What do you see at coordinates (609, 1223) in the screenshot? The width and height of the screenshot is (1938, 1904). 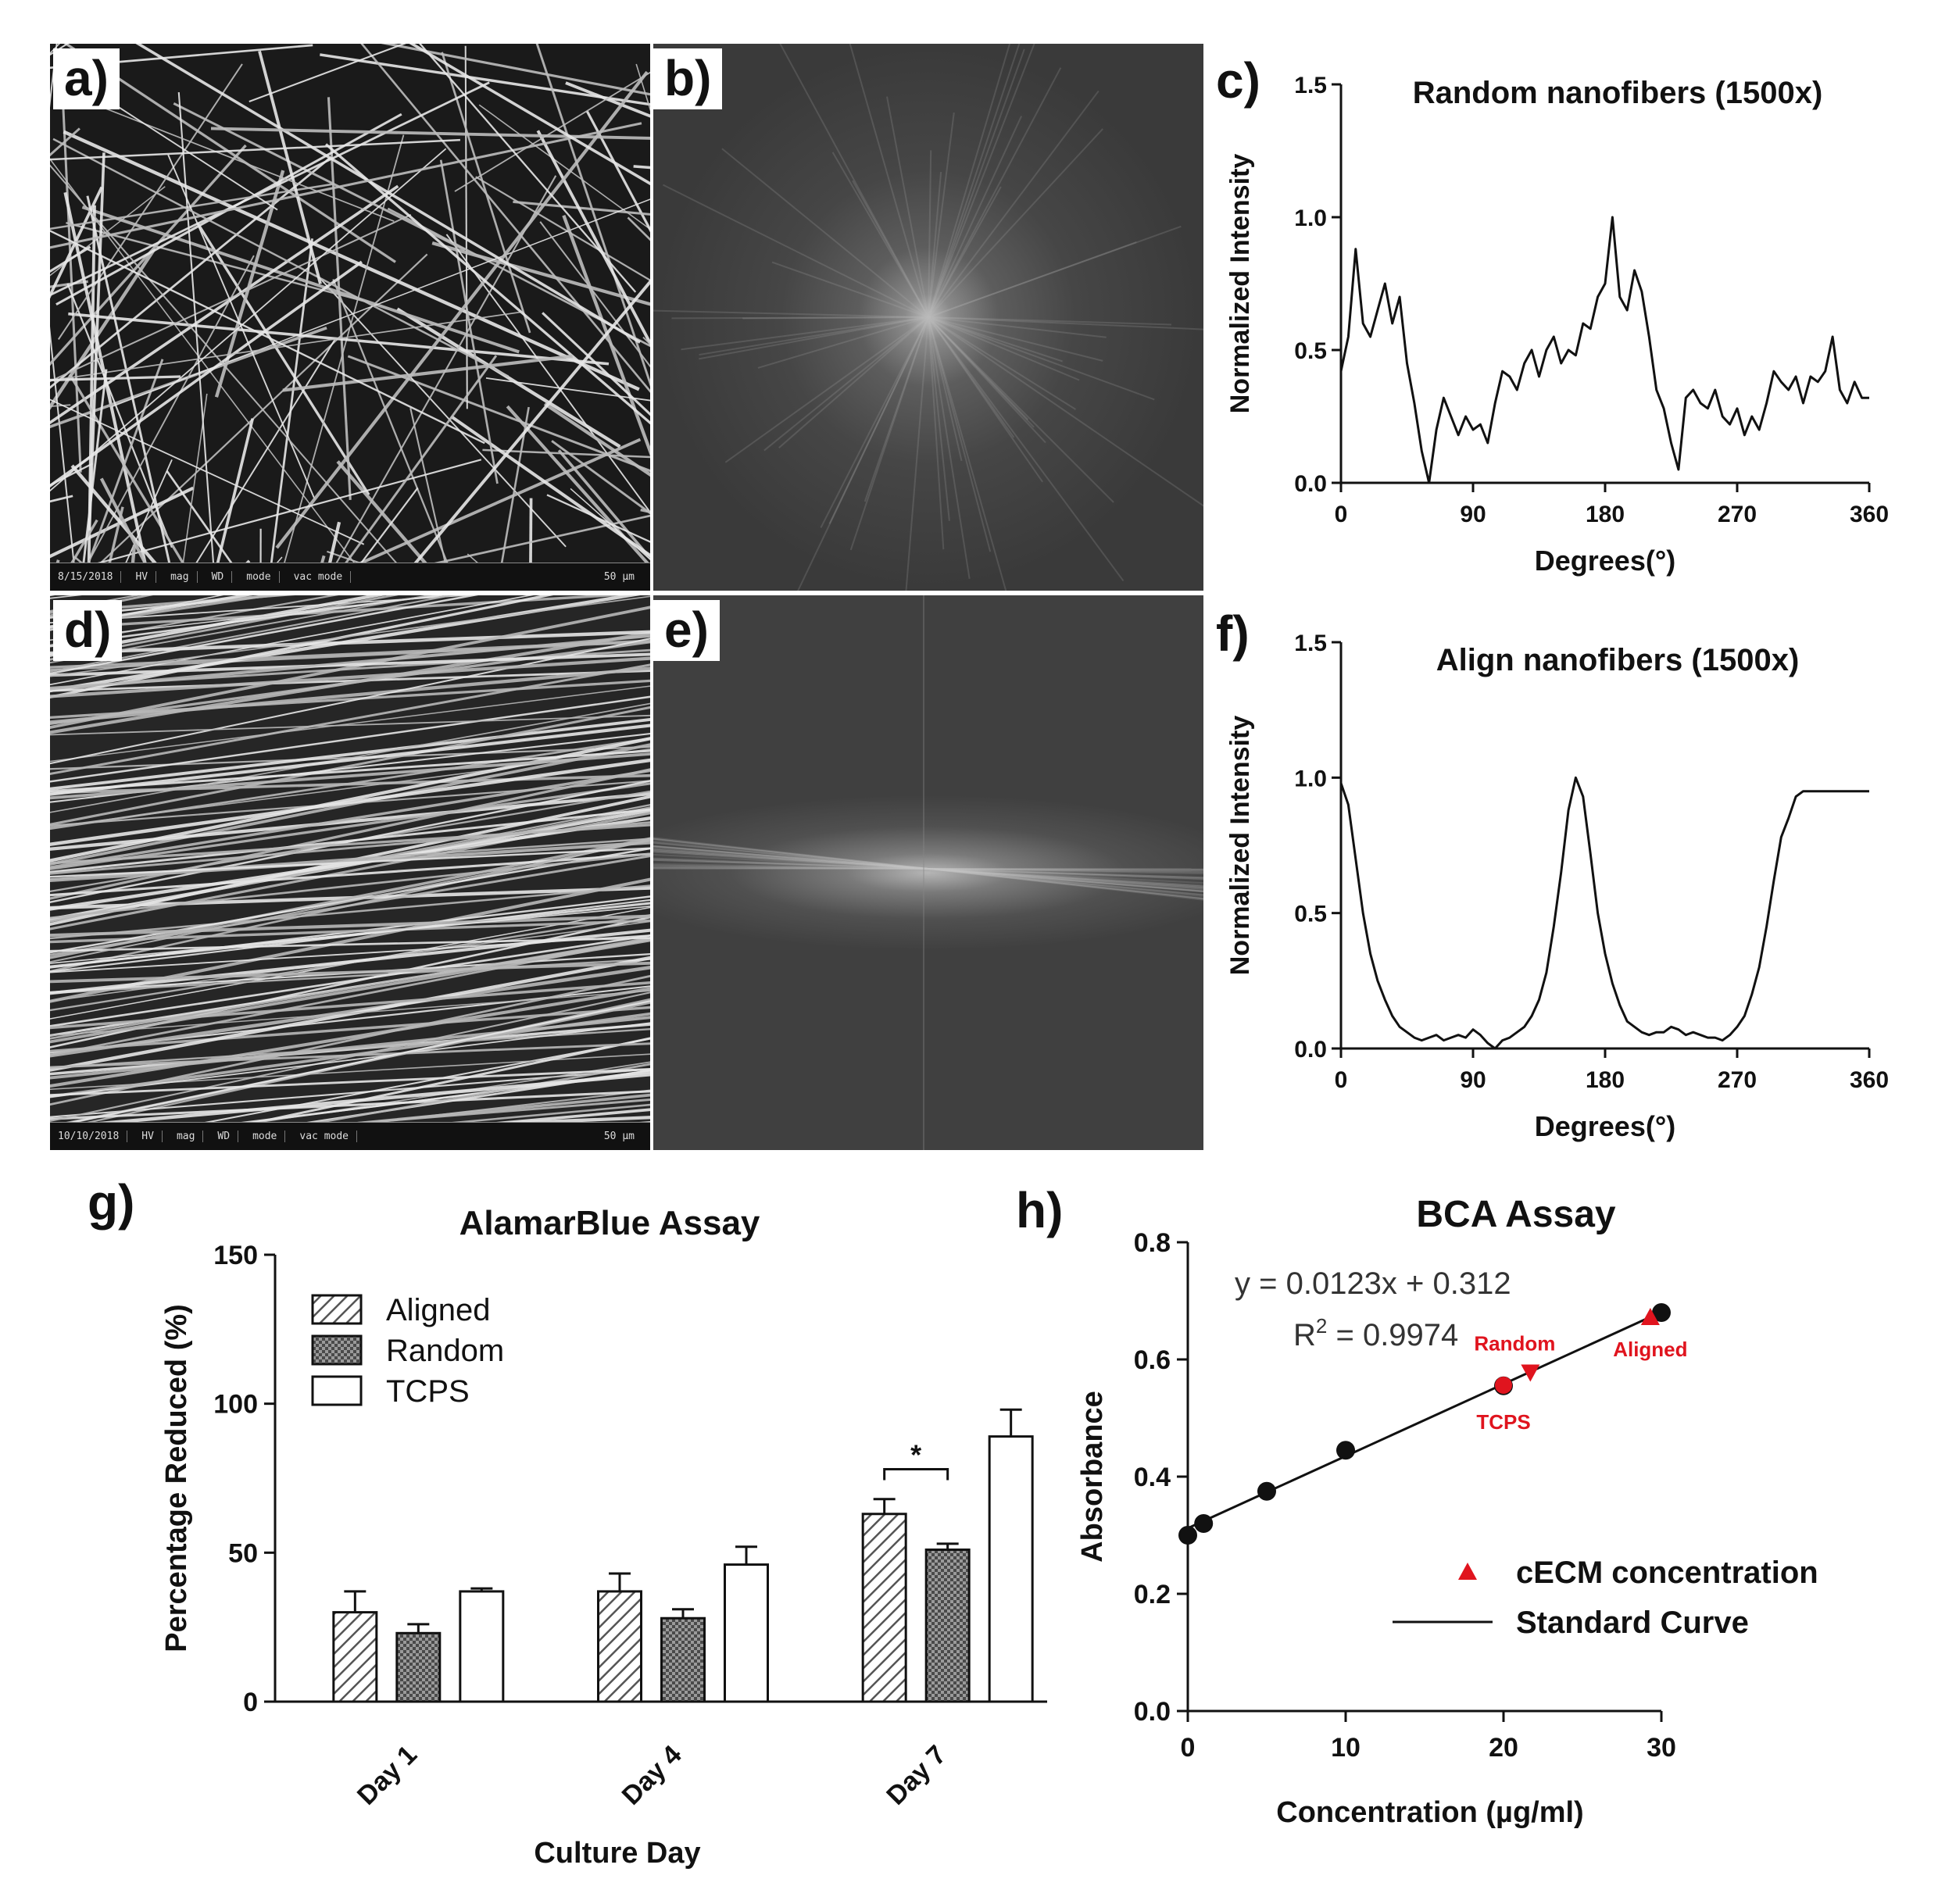 I see `chart-title: AlamarBlue Assay` at bounding box center [609, 1223].